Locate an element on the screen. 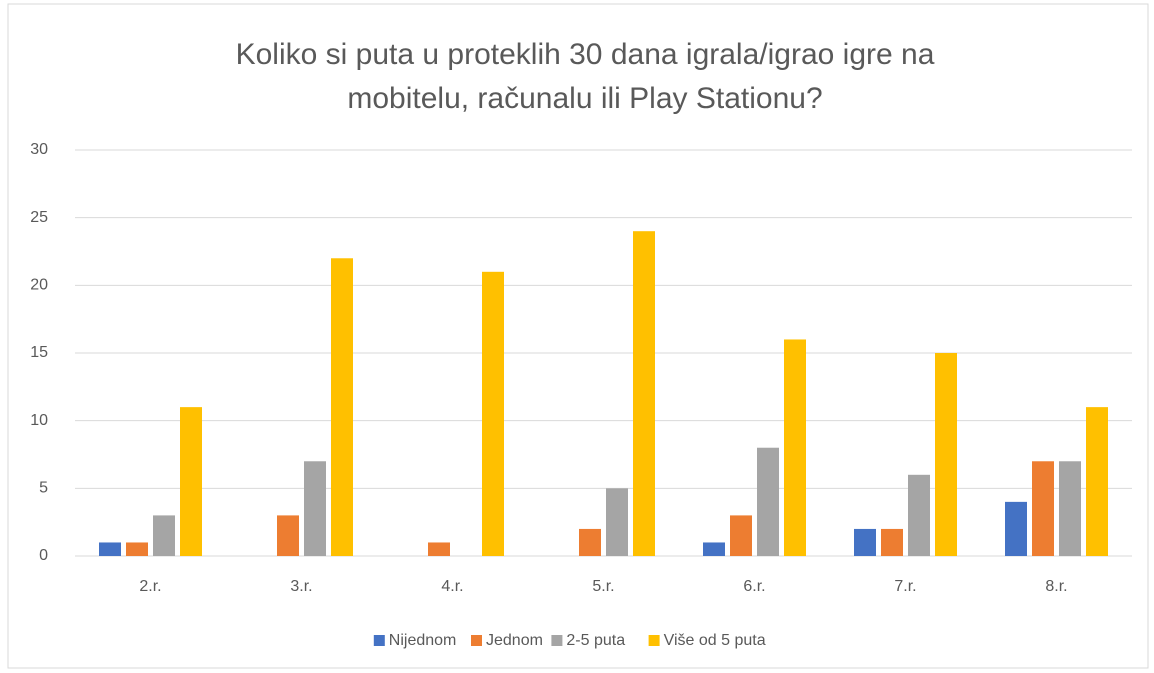  legend-label: Nijednom is located at coordinates (423, 640).